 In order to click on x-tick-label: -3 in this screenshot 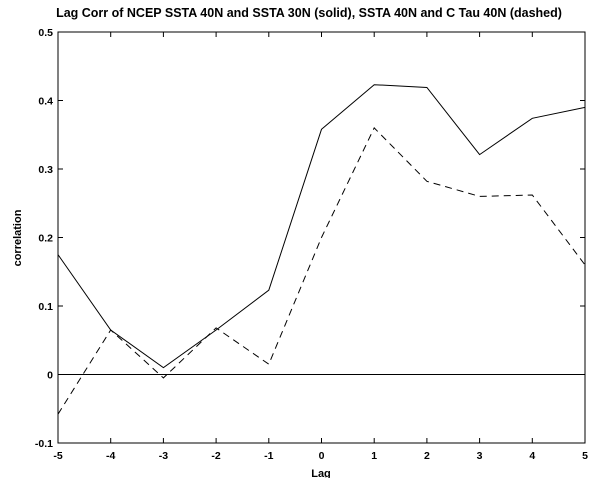, I will do `click(163, 456)`.